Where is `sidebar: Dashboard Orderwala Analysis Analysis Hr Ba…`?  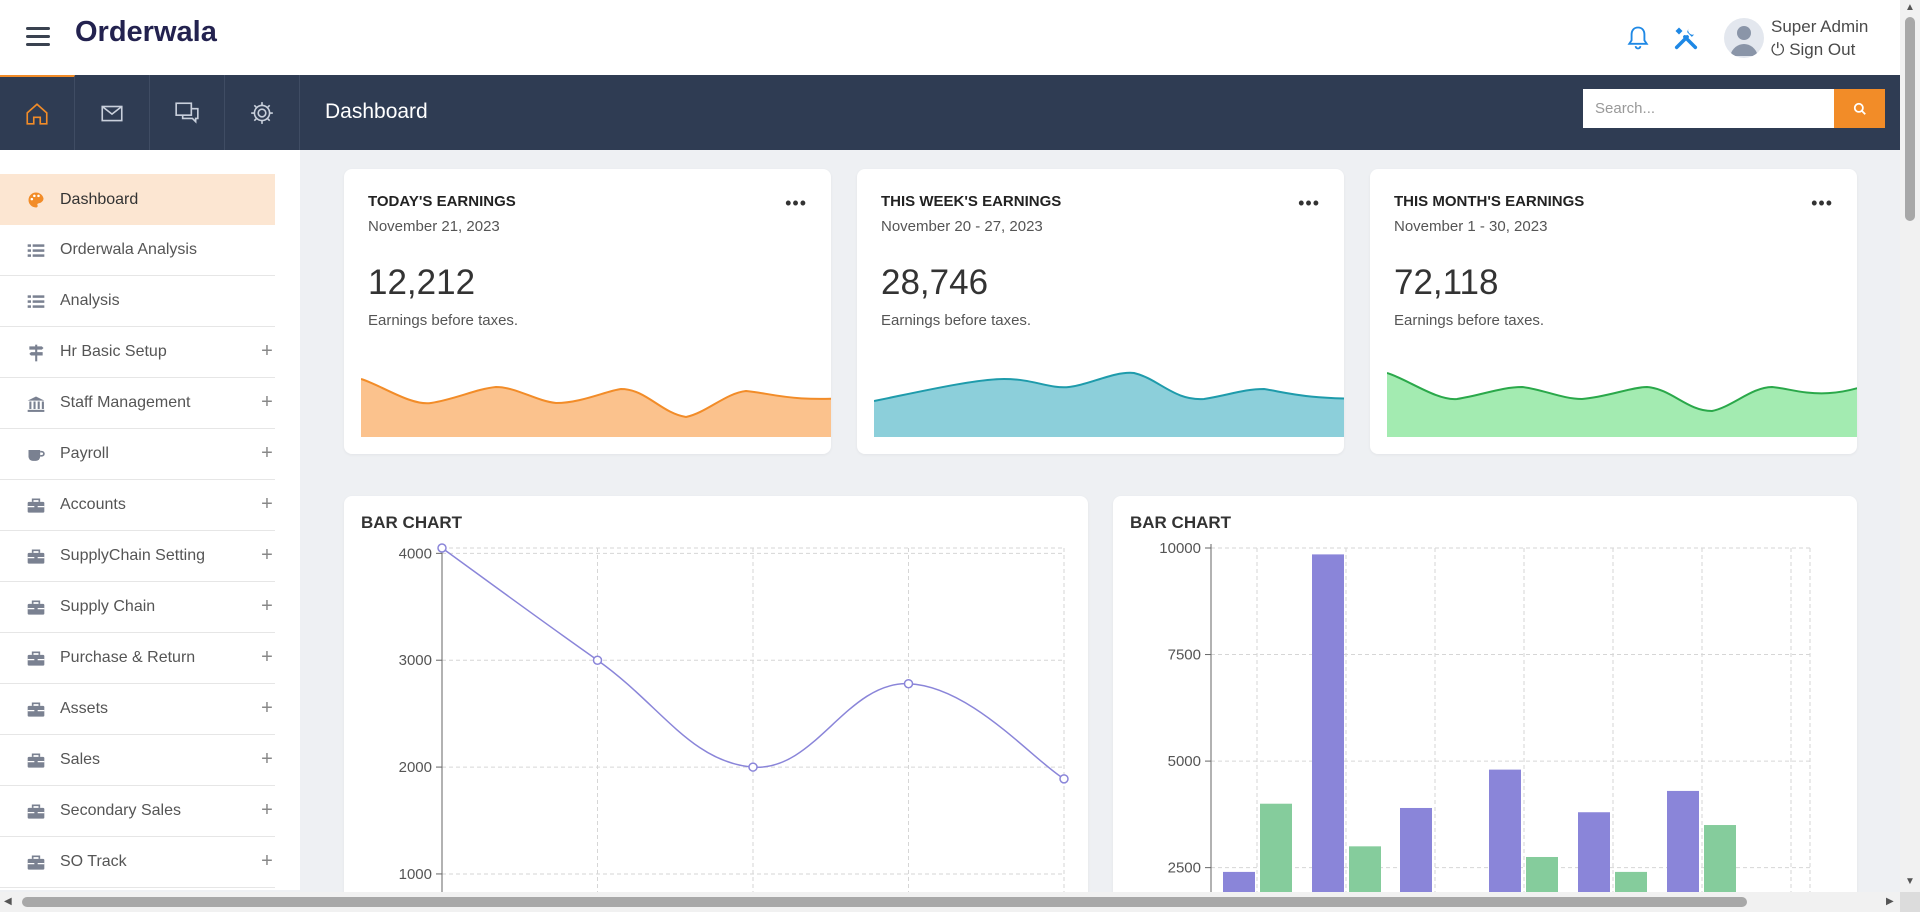
sidebar: Dashboard Orderwala Analysis Analysis Hr Ba… is located at coordinates (150, 520).